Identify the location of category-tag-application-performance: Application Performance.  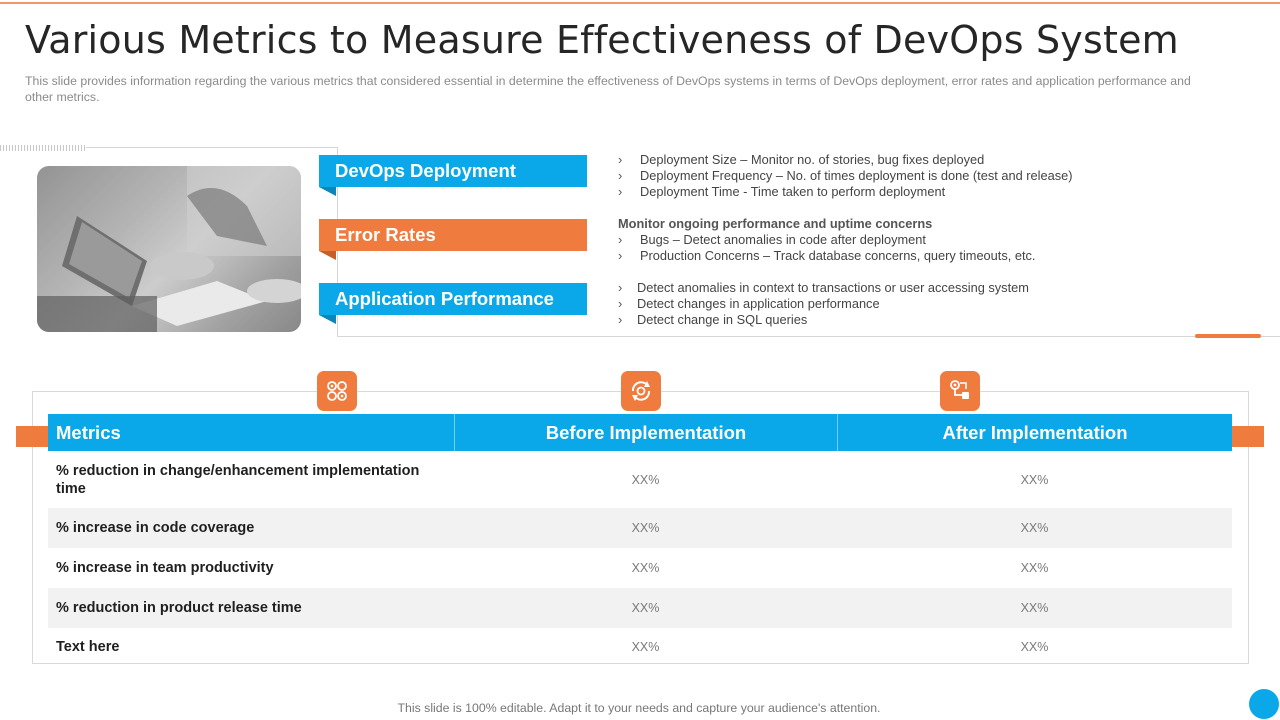
(453, 303).